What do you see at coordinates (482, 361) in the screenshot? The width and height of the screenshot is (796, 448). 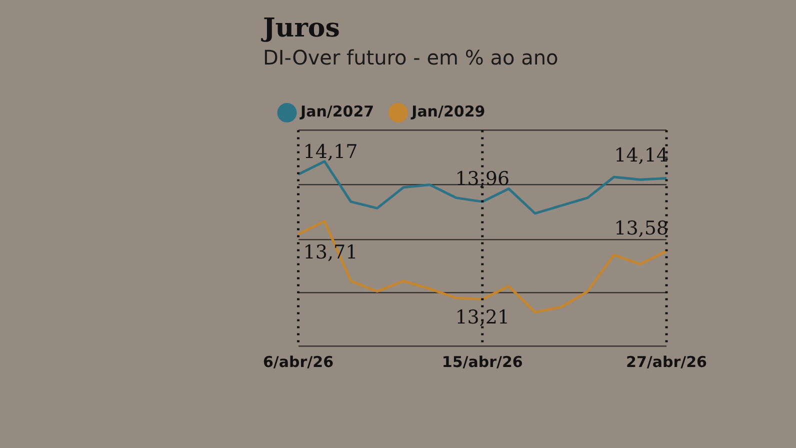 I see `x-tick-label: 15/abr/26` at bounding box center [482, 361].